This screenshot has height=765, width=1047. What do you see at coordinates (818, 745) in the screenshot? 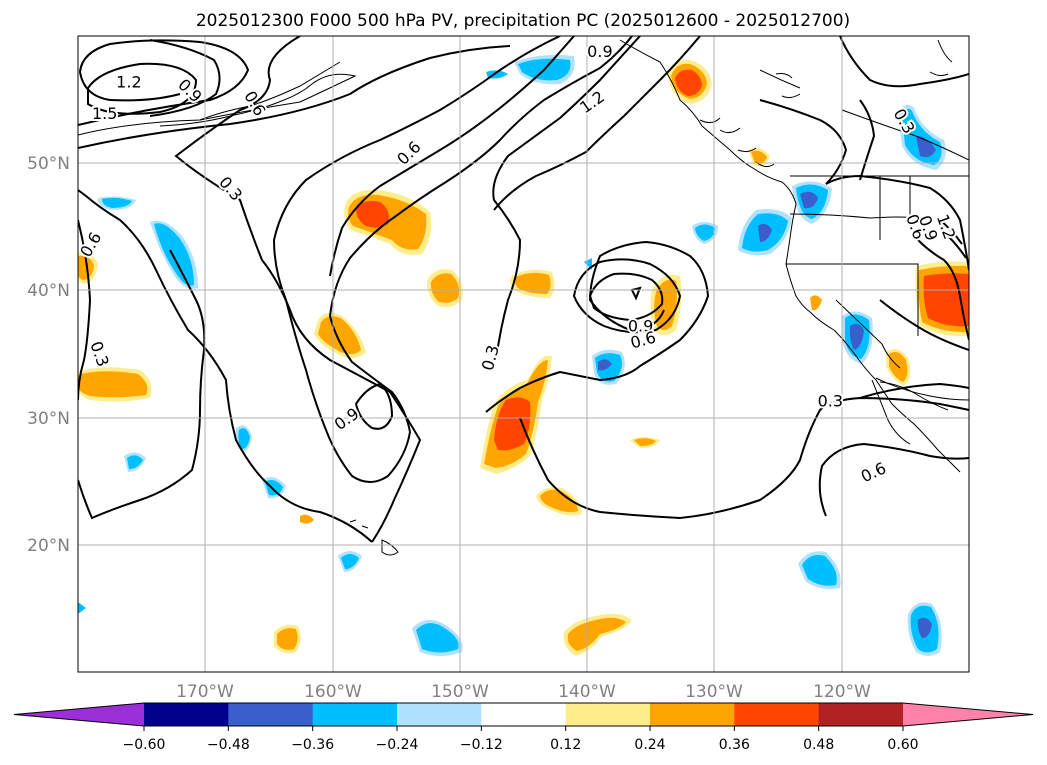
I see `colorbar-tick-label: 0.48` at bounding box center [818, 745].